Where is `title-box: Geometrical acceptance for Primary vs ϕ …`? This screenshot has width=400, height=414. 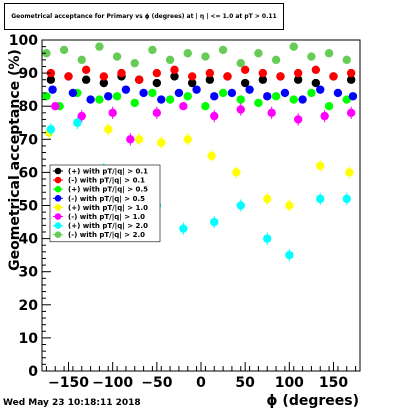
title-box: Geometrical acceptance for Primary vs ϕ … is located at coordinates (144, 16).